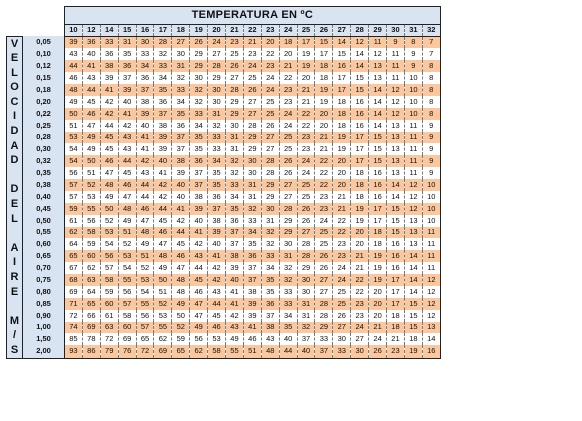 The height and width of the screenshot is (421, 582). Describe the element at coordinates (145, 185) in the screenshot. I see `wind-chill-cell: 44` at that location.